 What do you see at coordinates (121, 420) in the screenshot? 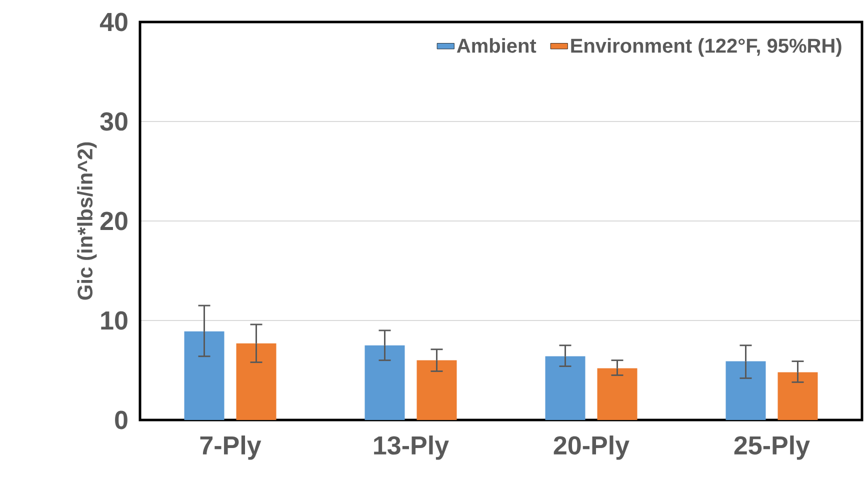
I see `y-tick-label: 0` at bounding box center [121, 420].